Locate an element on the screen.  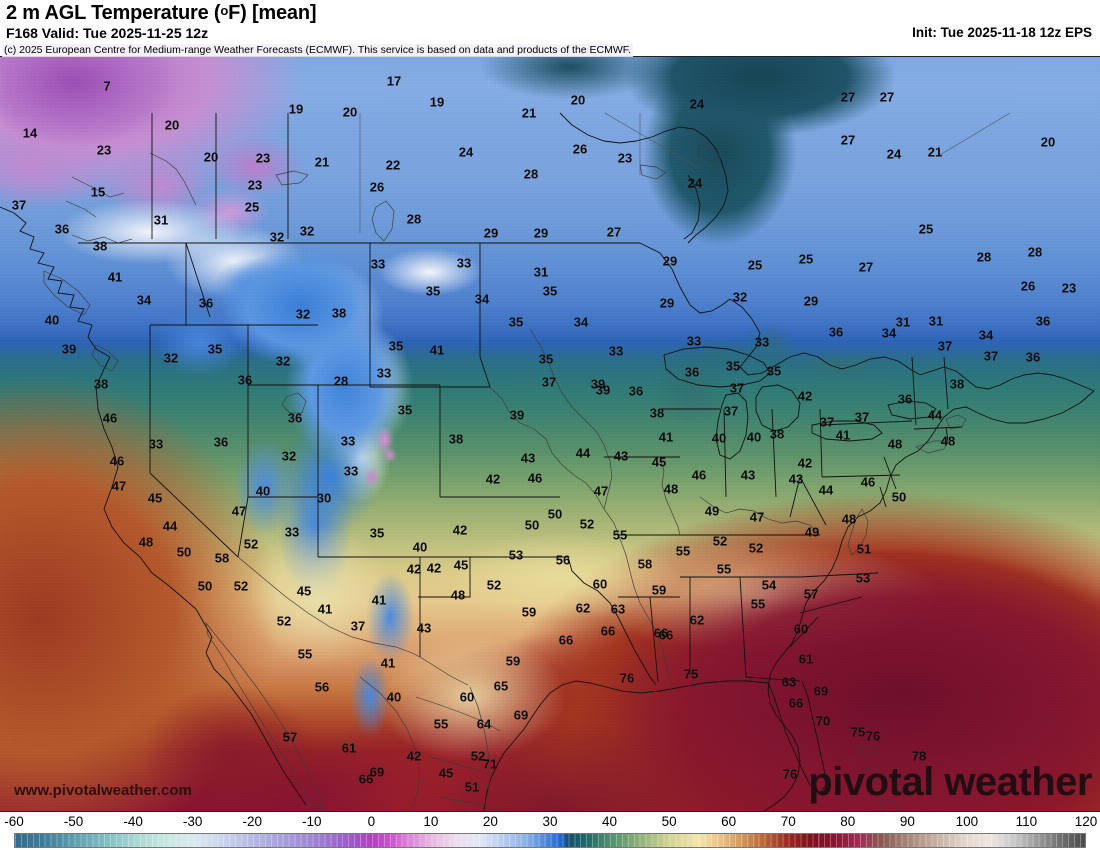
temperature-value-label: 25 is located at coordinates (252, 207).